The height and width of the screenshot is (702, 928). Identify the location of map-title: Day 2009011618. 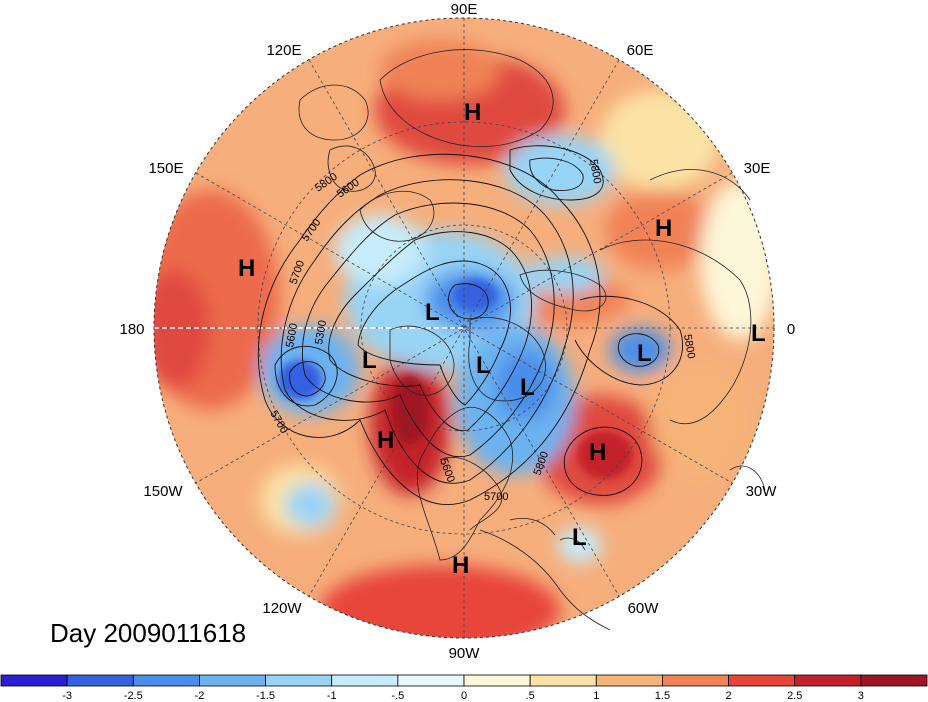
(148, 633).